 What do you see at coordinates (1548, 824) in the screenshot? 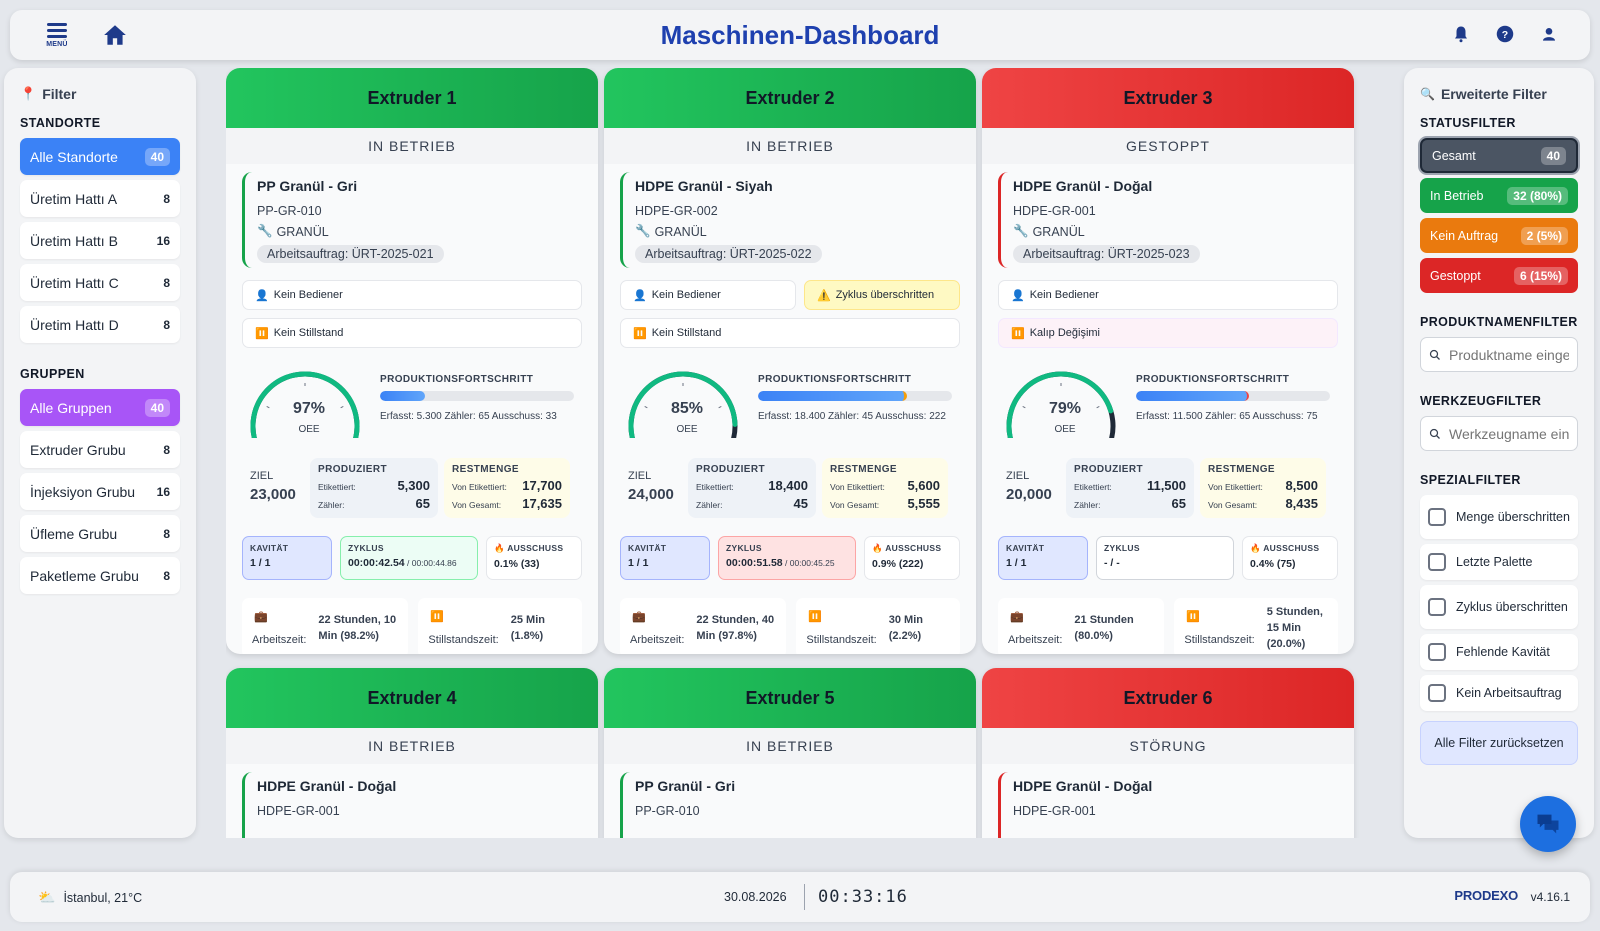
I see `chat-button` at bounding box center [1548, 824].